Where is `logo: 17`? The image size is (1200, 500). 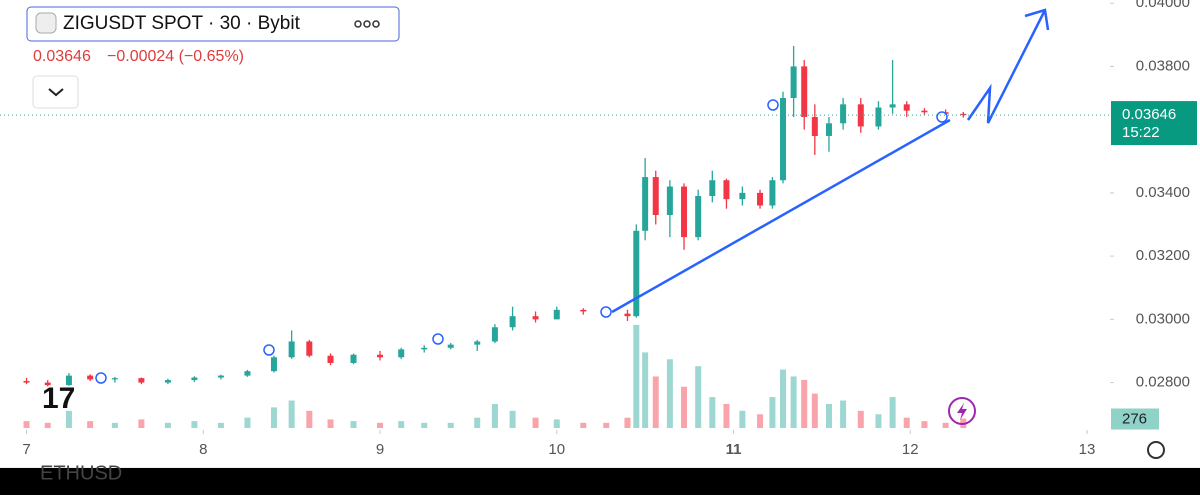 logo: 17 is located at coordinates (58, 398).